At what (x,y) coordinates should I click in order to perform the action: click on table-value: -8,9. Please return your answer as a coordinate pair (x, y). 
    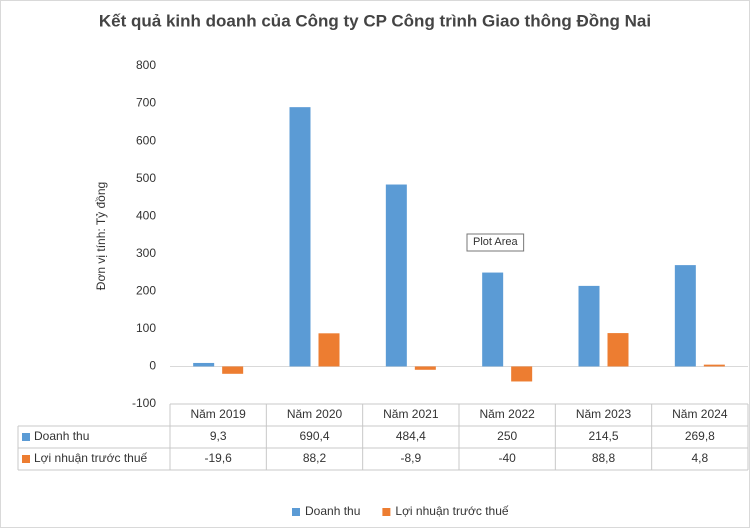
    Looking at the image, I should click on (410, 458).